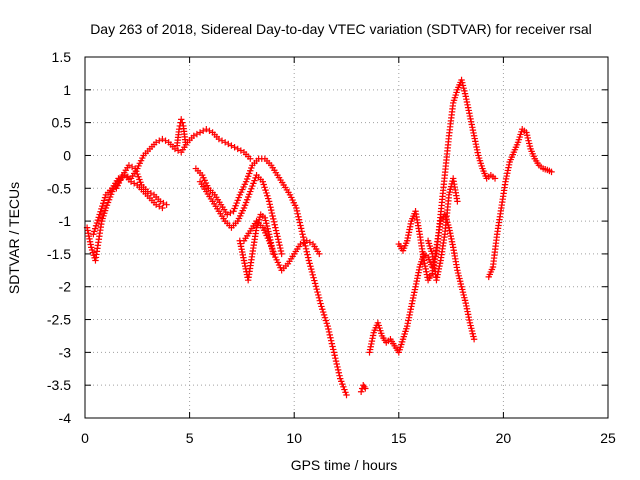 This screenshot has width=640, height=480. What do you see at coordinates (59, 188) in the screenshot?
I see `y-tick-label: -0.5` at bounding box center [59, 188].